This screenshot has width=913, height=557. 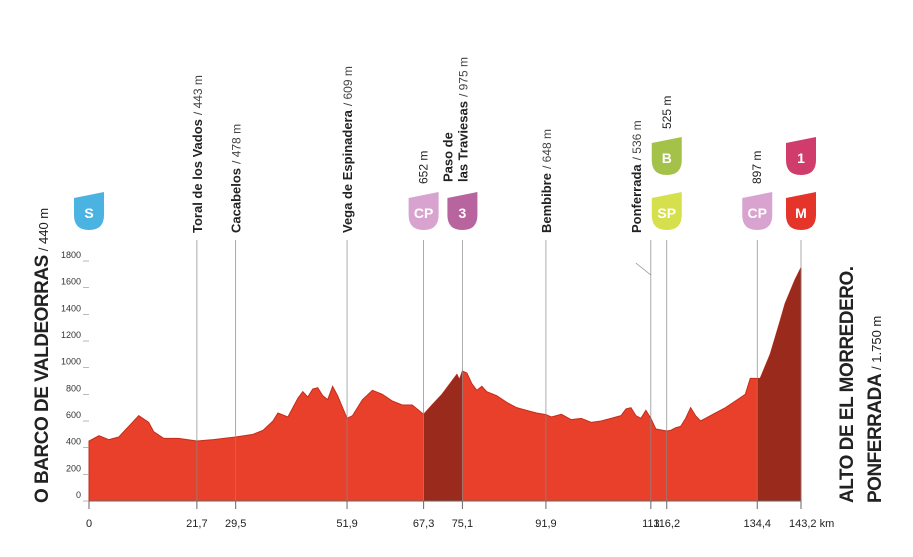 I want to click on badge-altitude: 525 m, so click(x=667, y=112).